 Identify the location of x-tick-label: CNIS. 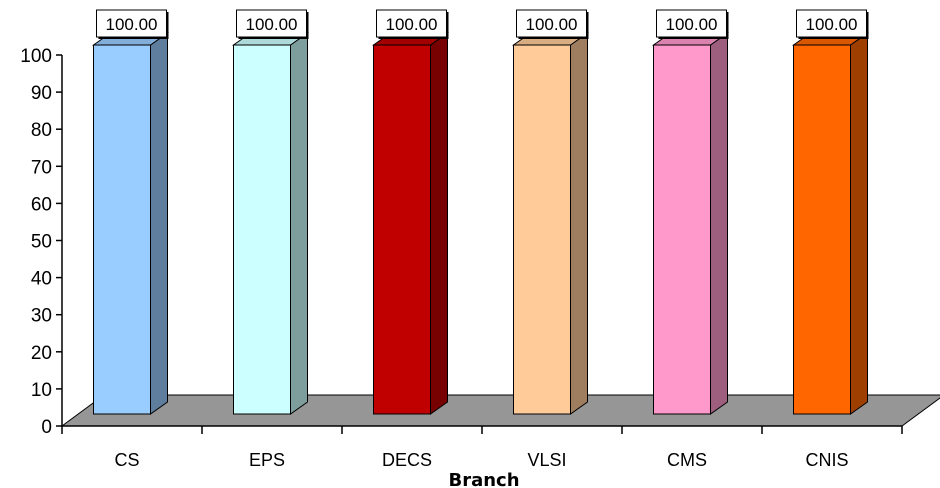
(826, 460).